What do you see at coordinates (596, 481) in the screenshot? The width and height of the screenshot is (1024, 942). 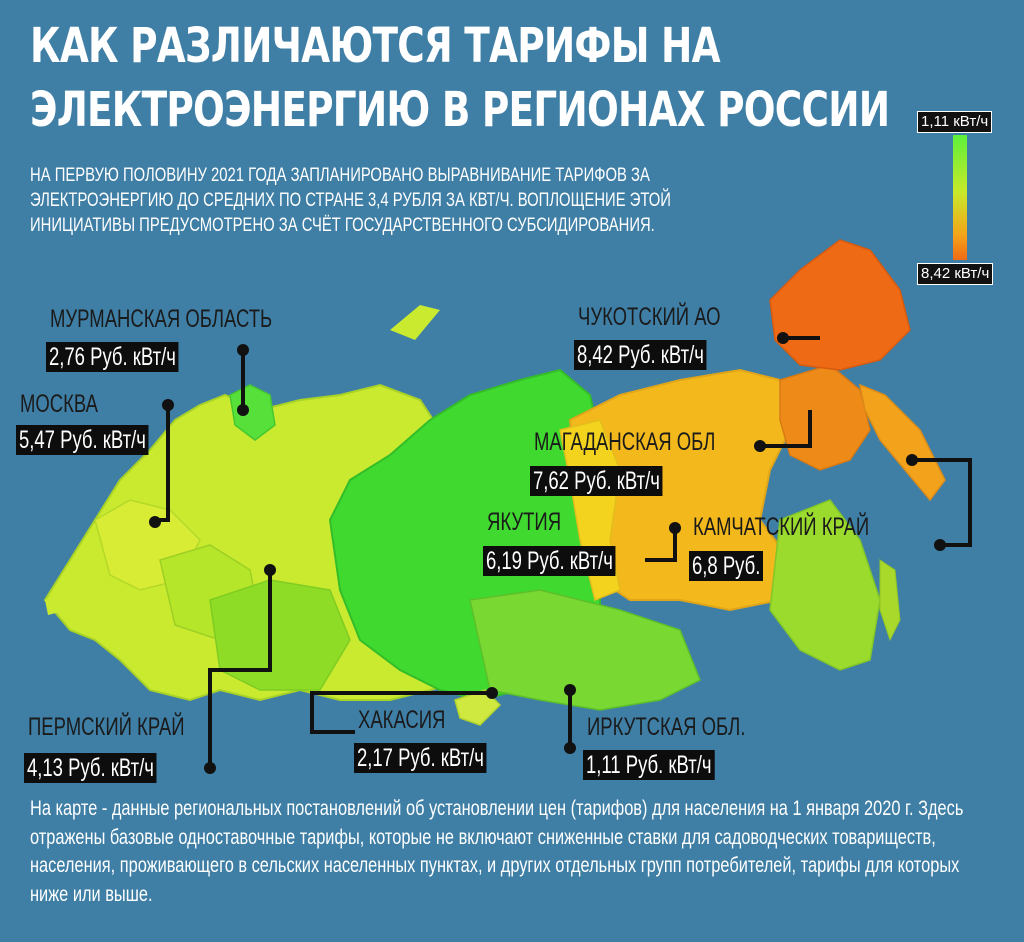 I see `region-value-magadan: 7,62 Руб. кВт/ч` at bounding box center [596, 481].